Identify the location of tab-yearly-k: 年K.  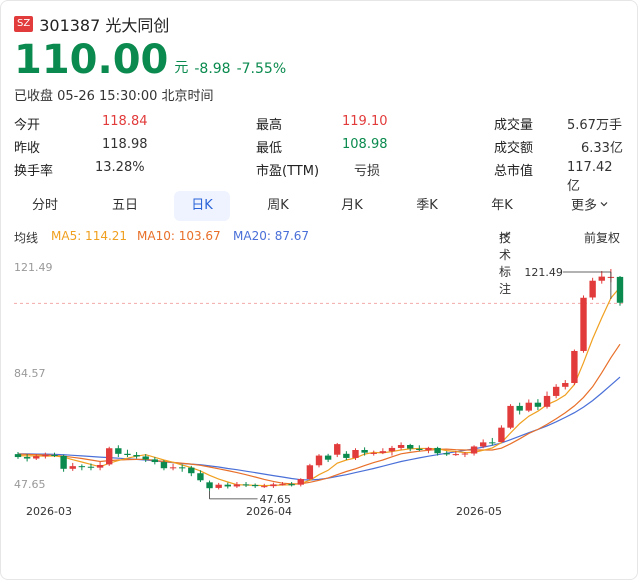
(502, 205).